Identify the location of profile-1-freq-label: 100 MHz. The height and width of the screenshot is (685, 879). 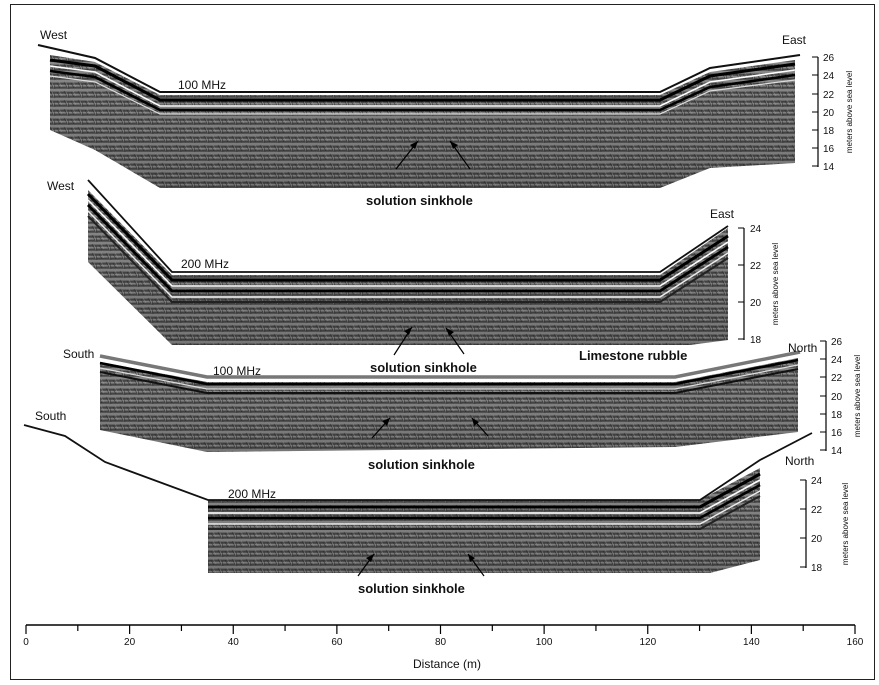
(202, 85).